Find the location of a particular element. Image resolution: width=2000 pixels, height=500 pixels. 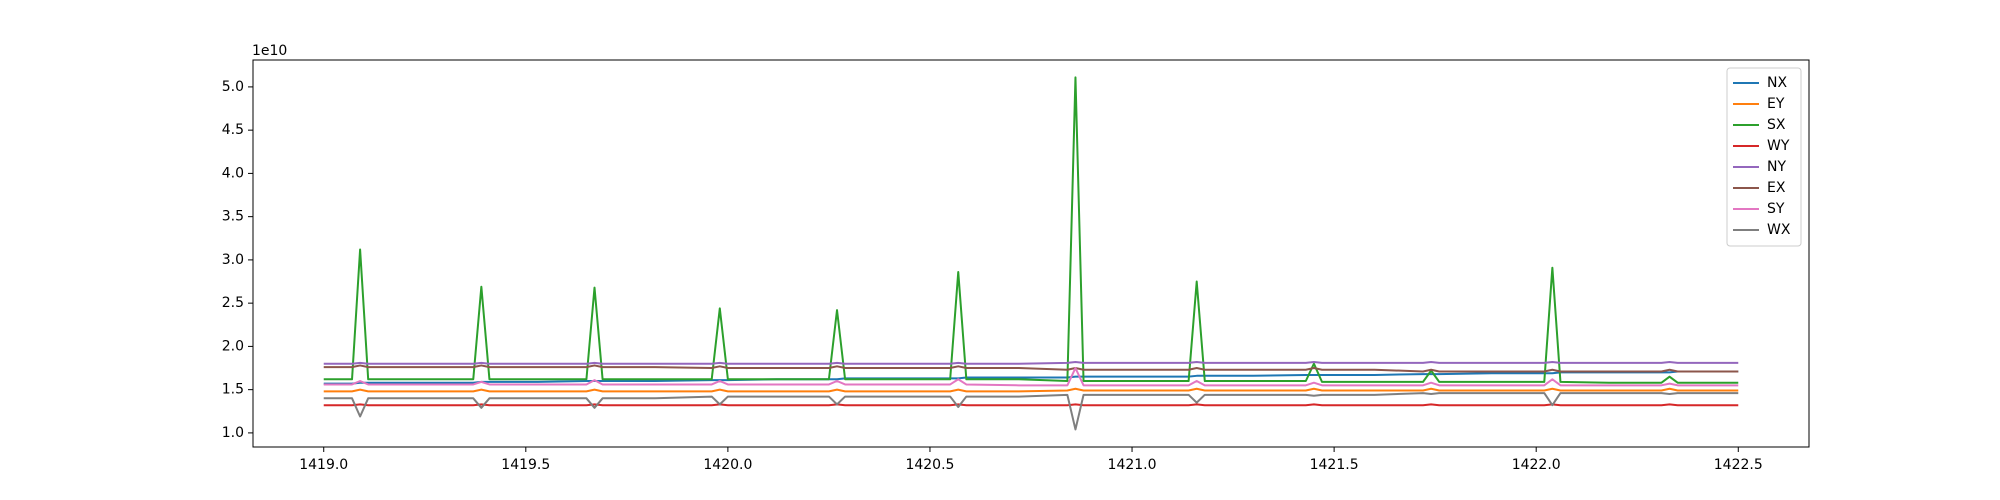

x-tick-label: 1421.0 is located at coordinates (1132, 465).